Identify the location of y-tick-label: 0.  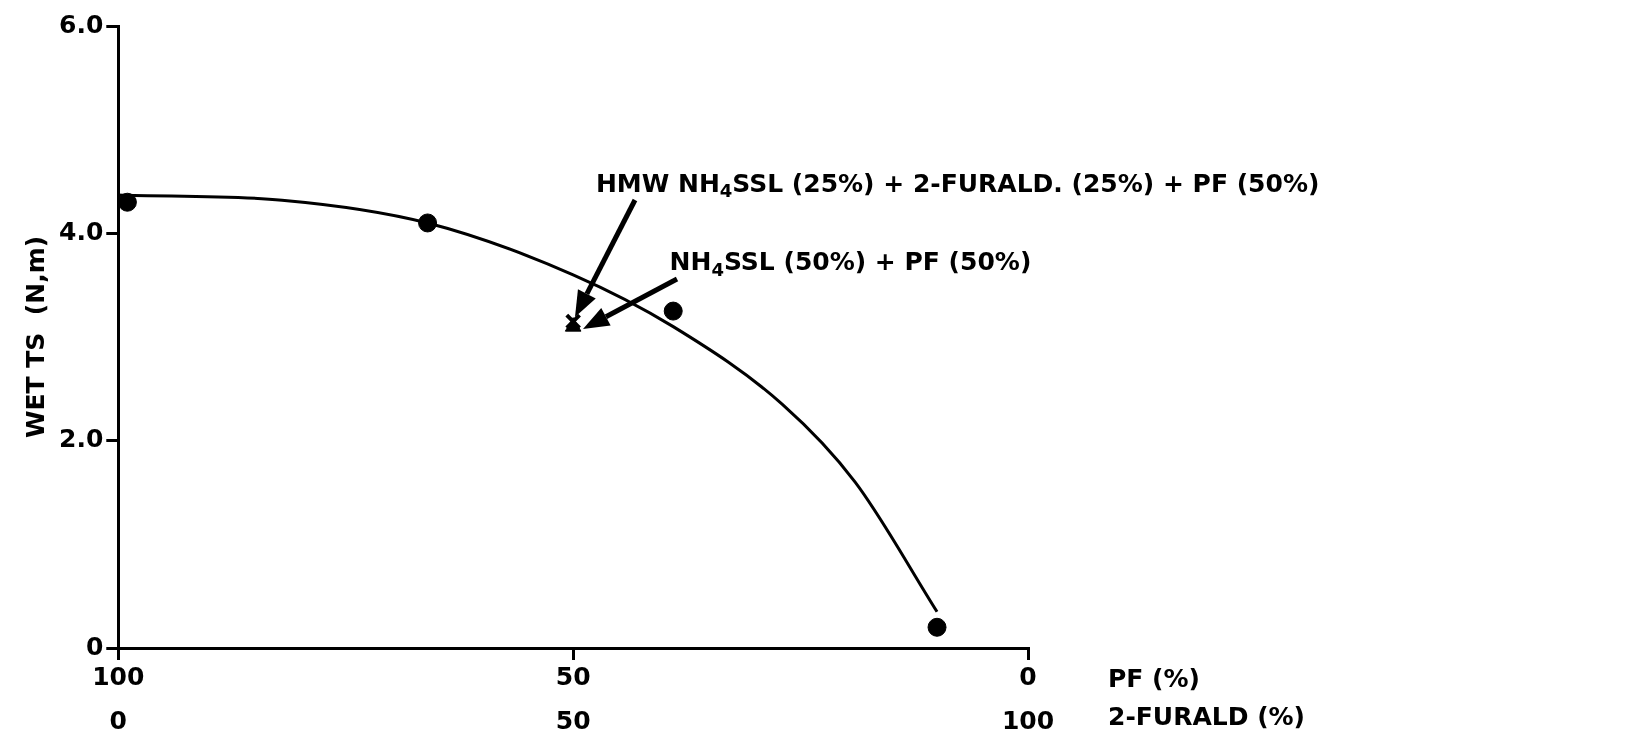
(94, 646).